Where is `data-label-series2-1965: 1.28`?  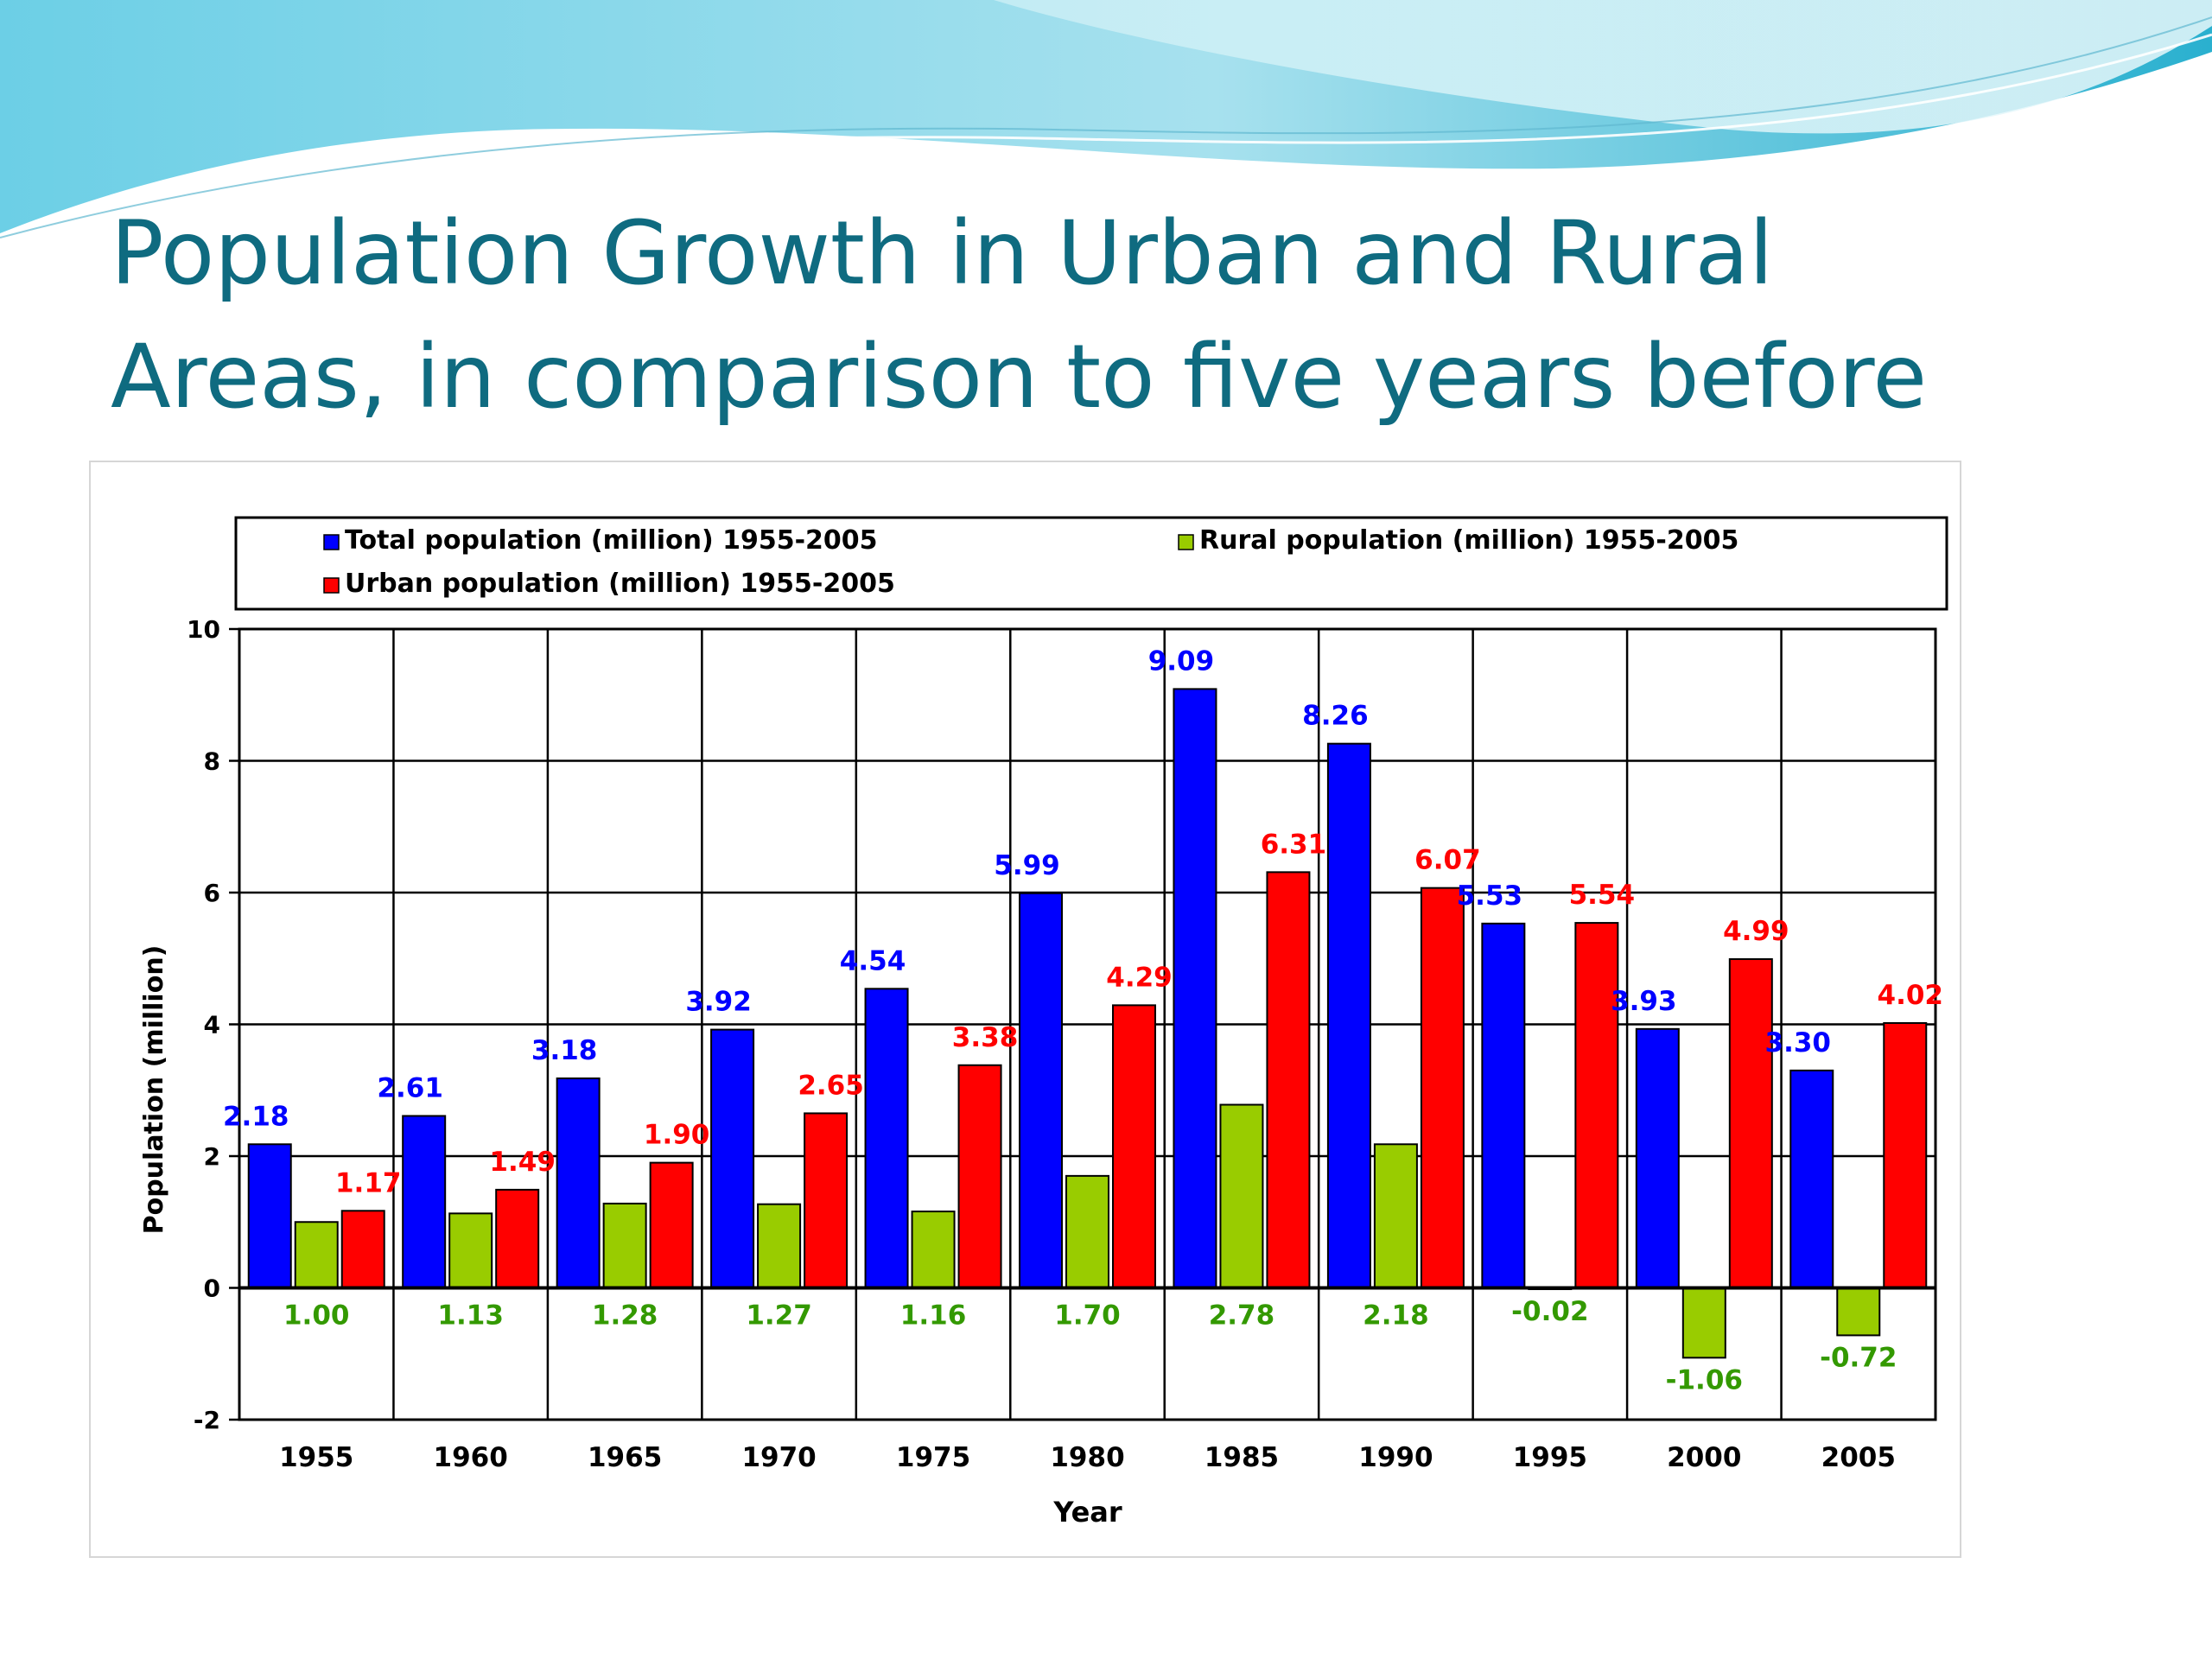
data-label-series2-1965: 1.28 is located at coordinates (625, 1316).